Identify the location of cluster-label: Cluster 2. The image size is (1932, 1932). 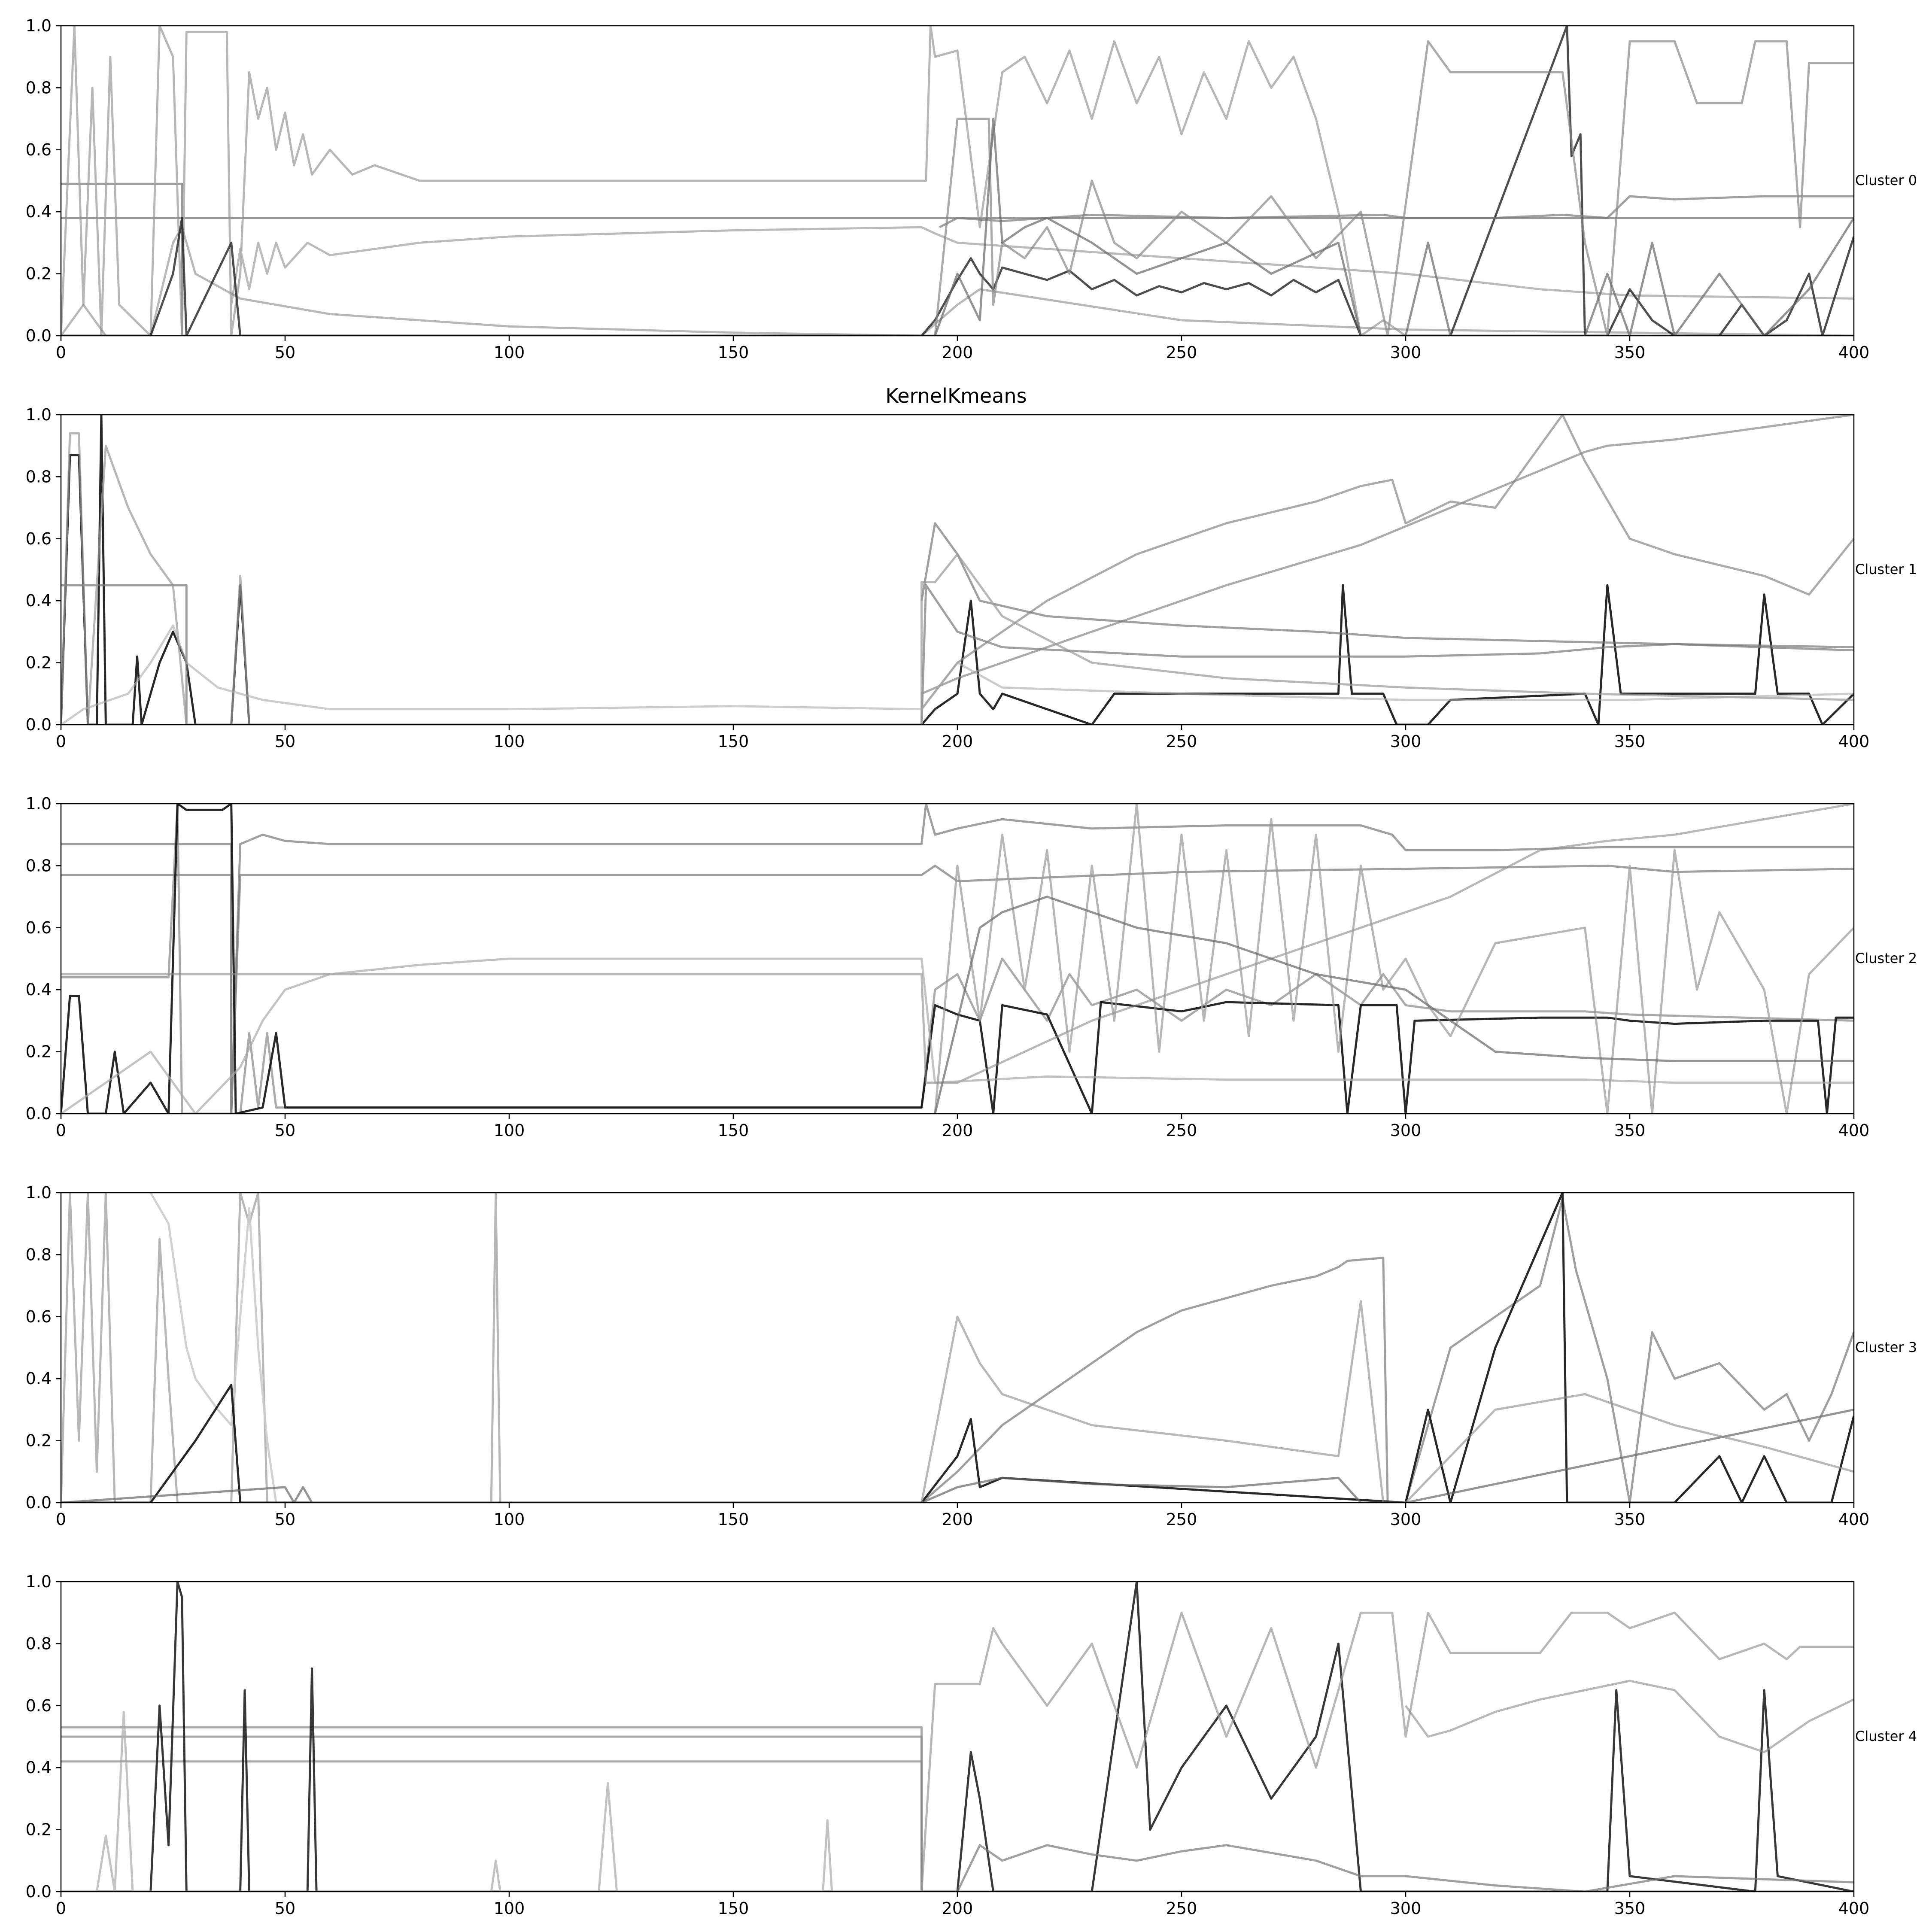
(1886, 958).